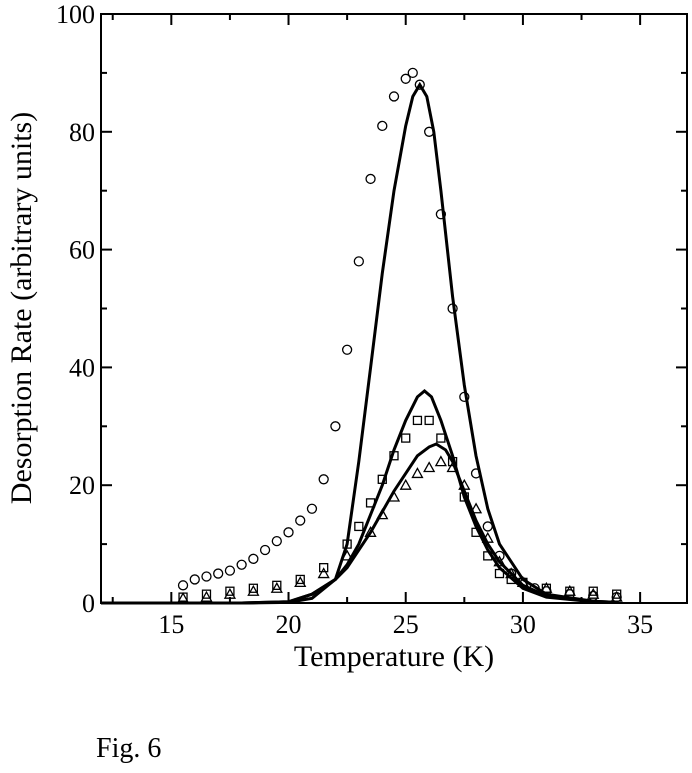 The image size is (692, 773). What do you see at coordinates (129, 748) in the screenshot?
I see `figure-caption: Fig. 6` at bounding box center [129, 748].